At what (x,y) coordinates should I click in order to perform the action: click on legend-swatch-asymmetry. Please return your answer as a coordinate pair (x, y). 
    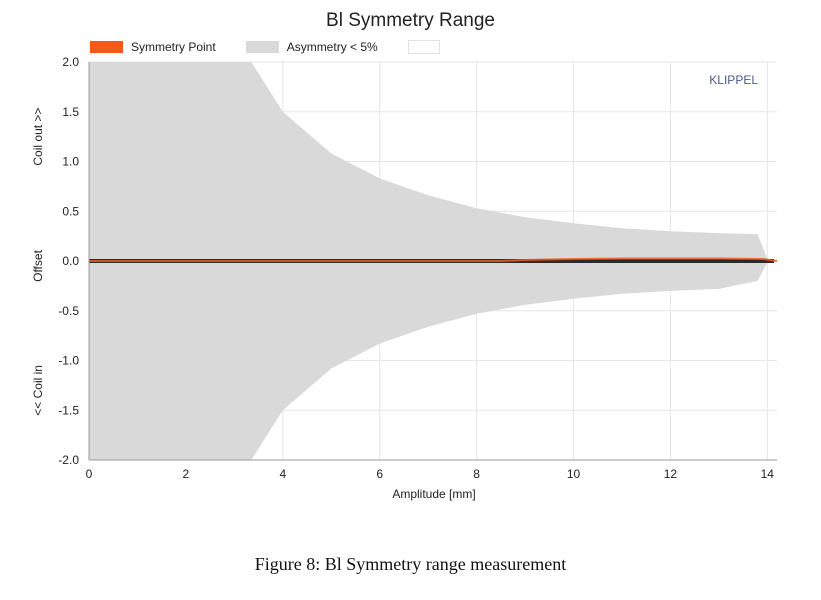
    Looking at the image, I should click on (262, 47).